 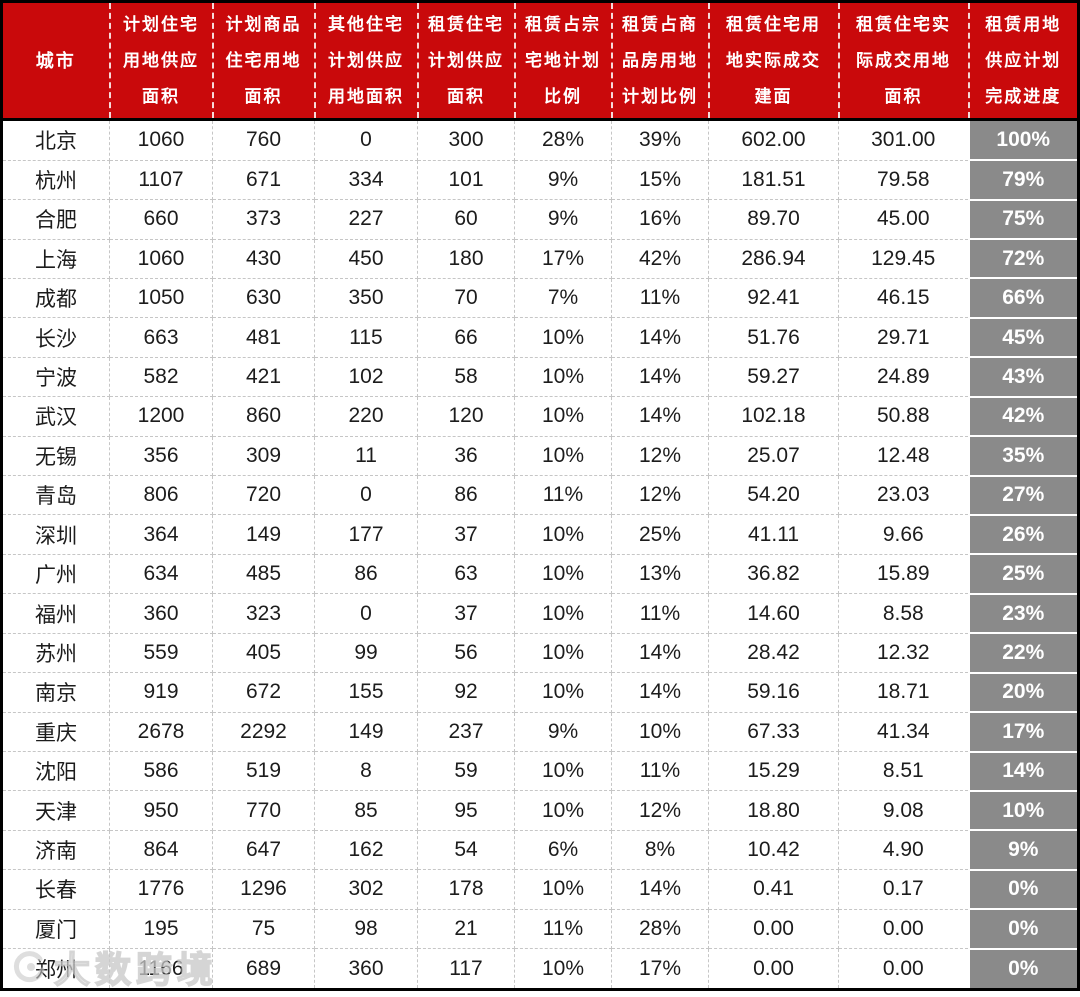 What do you see at coordinates (56, 61) in the screenshot?
I see `column-header-city: 城市` at bounding box center [56, 61].